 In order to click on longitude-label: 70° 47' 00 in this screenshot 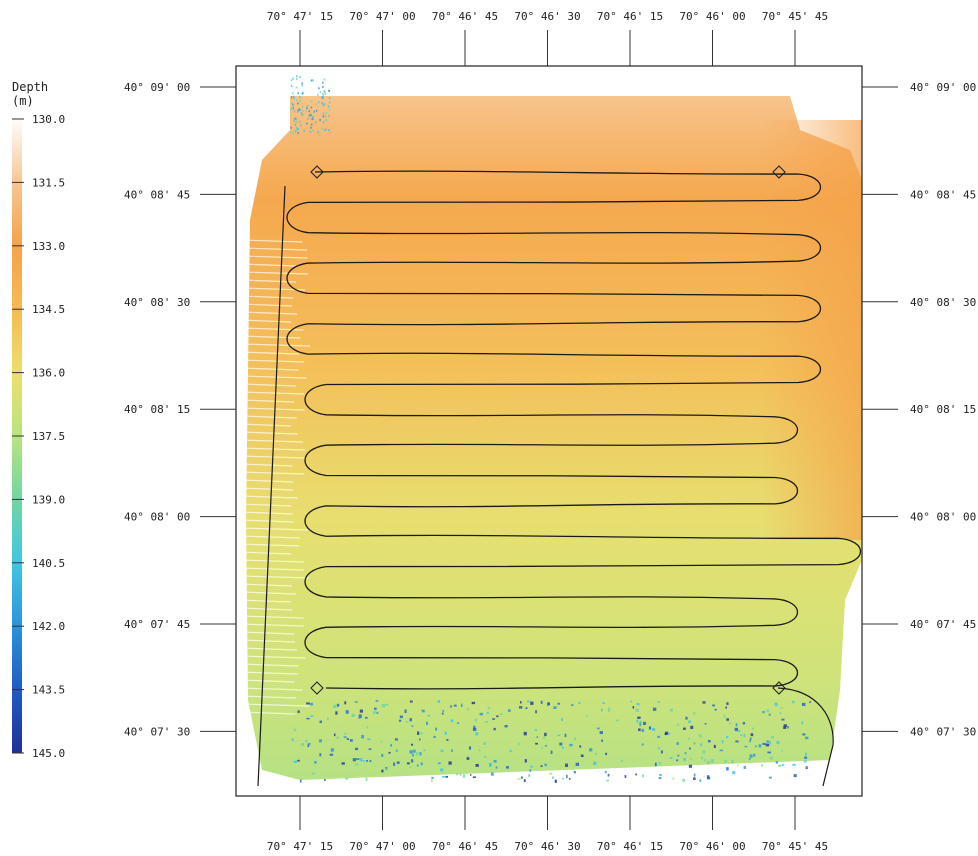, I will do `click(382, 16)`.